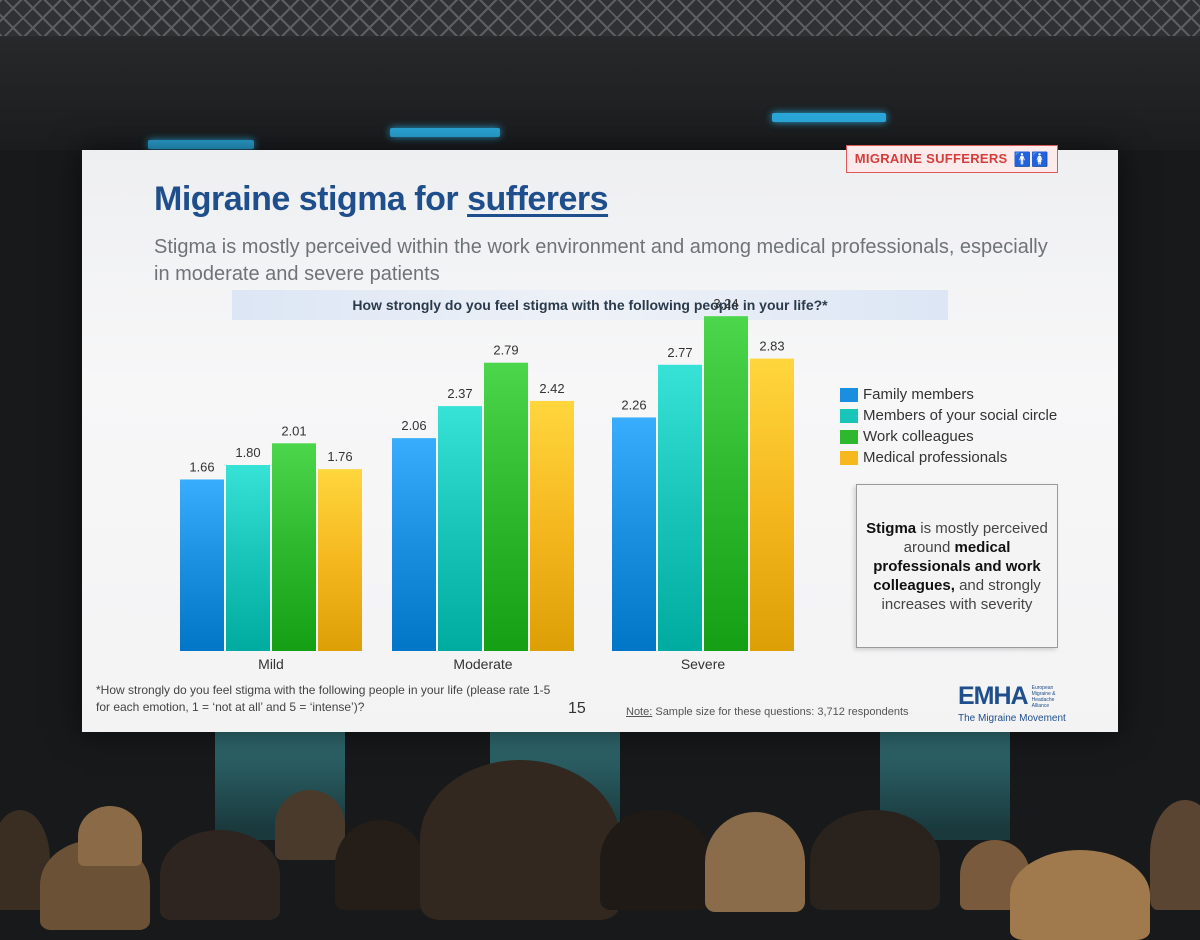 This screenshot has width=1200, height=940. Describe the element at coordinates (247, 452) in the screenshot. I see `value-label: 1.80` at that location.